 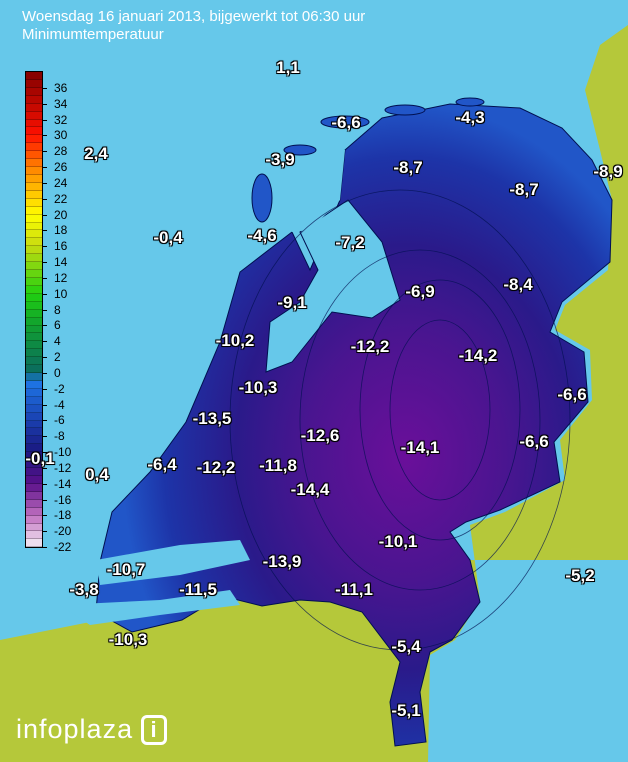 What do you see at coordinates (59, 404) in the screenshot?
I see `legend-tick-label: -4` at bounding box center [59, 404].